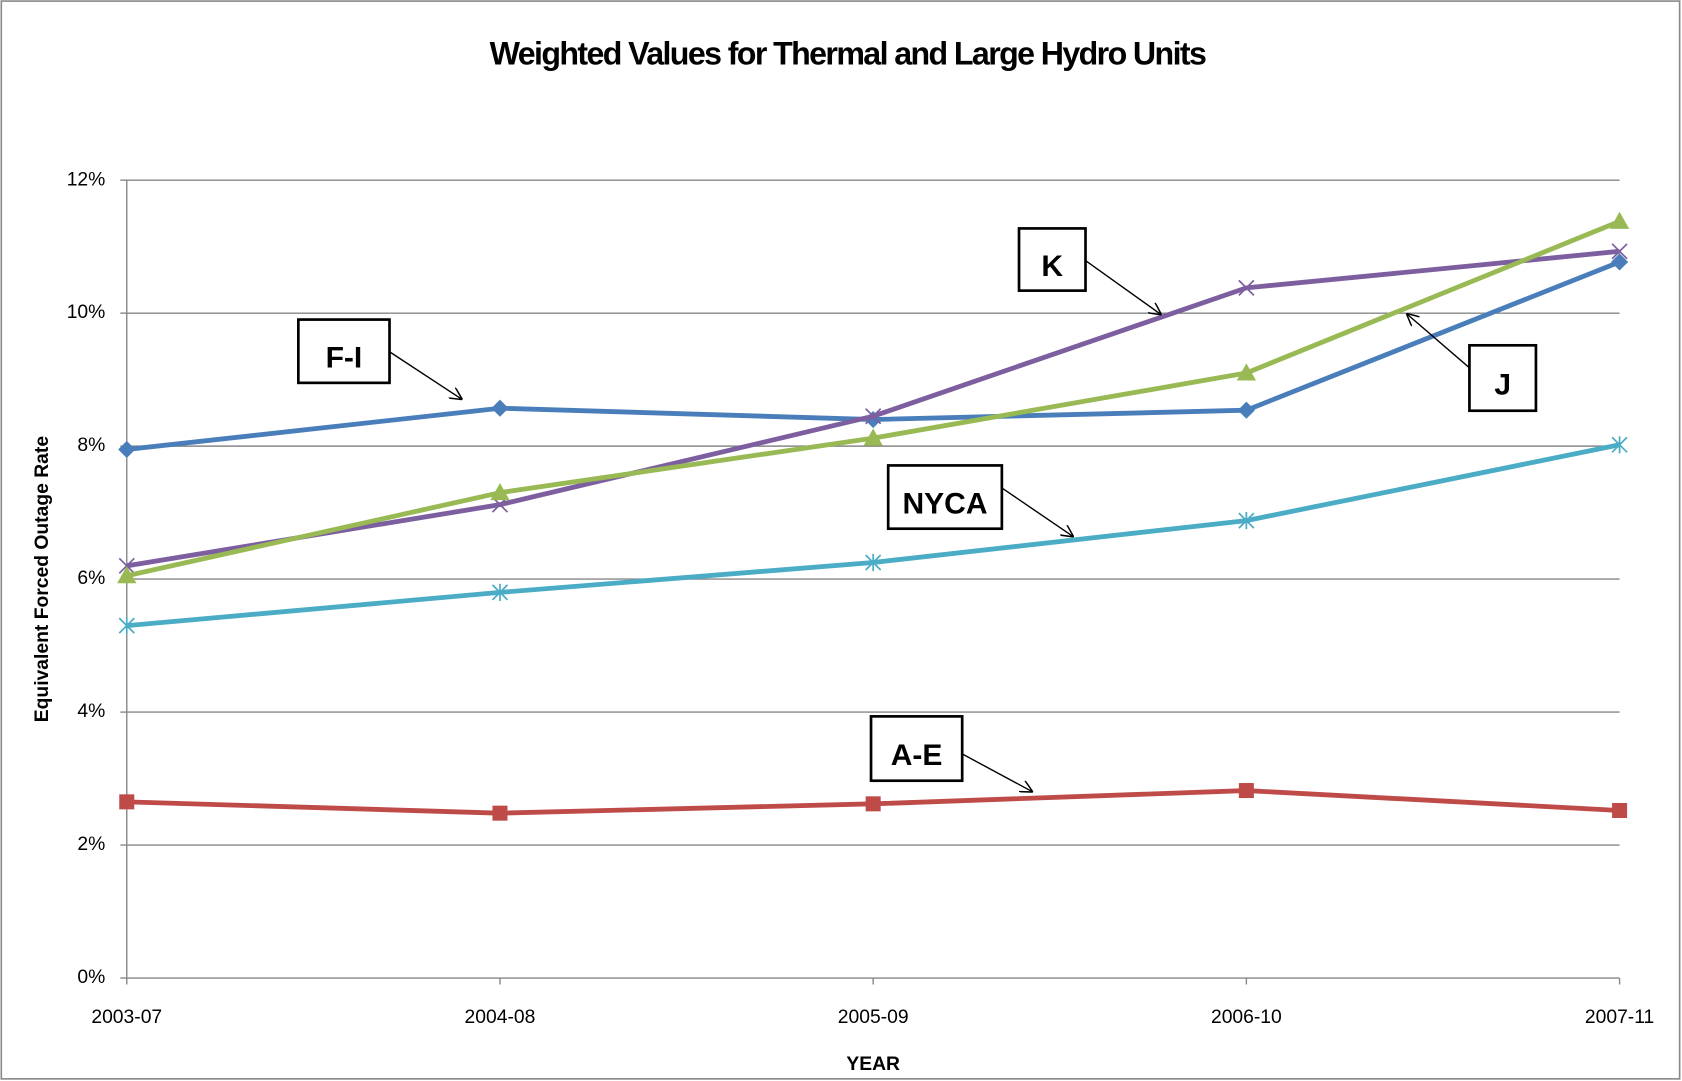  I want to click on annotation-label: J, so click(1502, 385).